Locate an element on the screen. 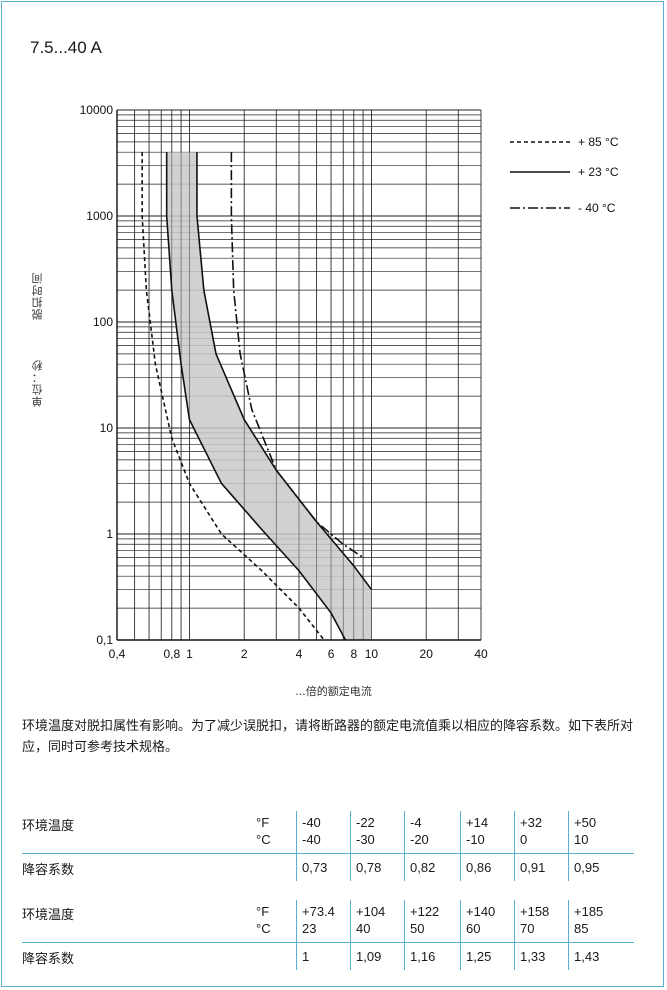  temp-c-cell: 60 is located at coordinates (473, 928).